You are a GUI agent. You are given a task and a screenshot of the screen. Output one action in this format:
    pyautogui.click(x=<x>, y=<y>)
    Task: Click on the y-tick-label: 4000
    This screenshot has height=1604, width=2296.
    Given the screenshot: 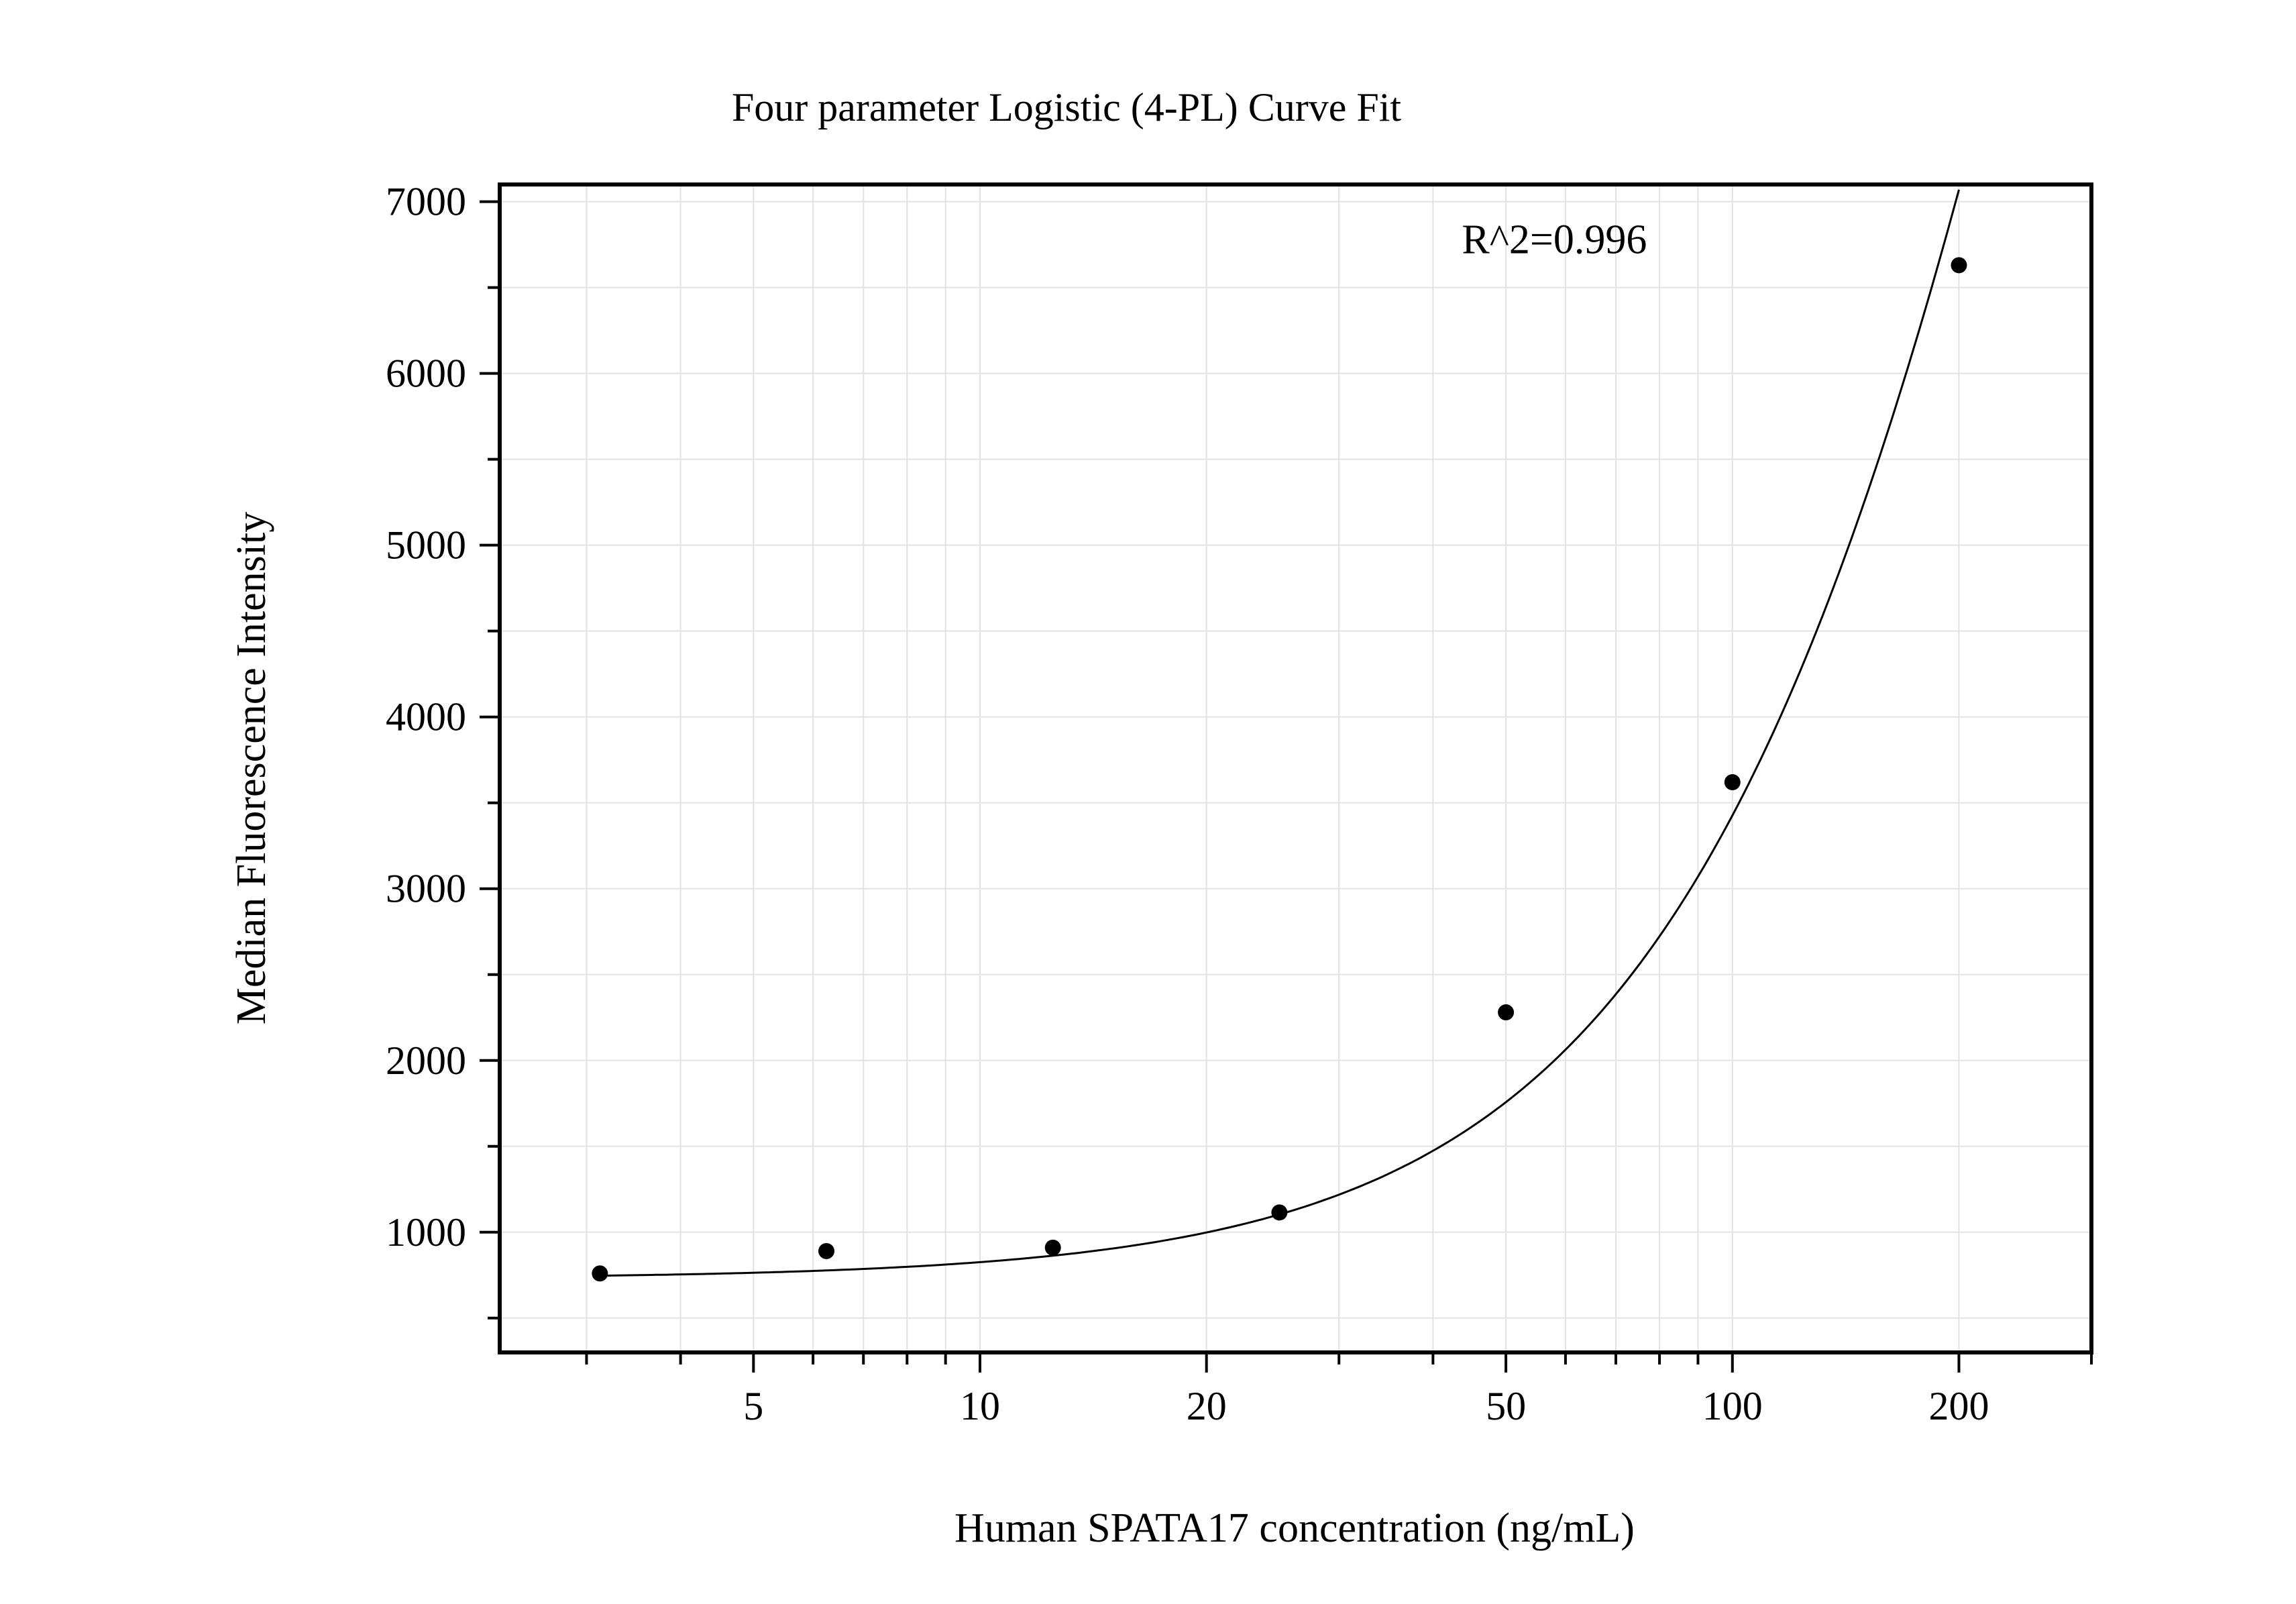 What is the action you would take?
    pyautogui.click(x=426, y=717)
    